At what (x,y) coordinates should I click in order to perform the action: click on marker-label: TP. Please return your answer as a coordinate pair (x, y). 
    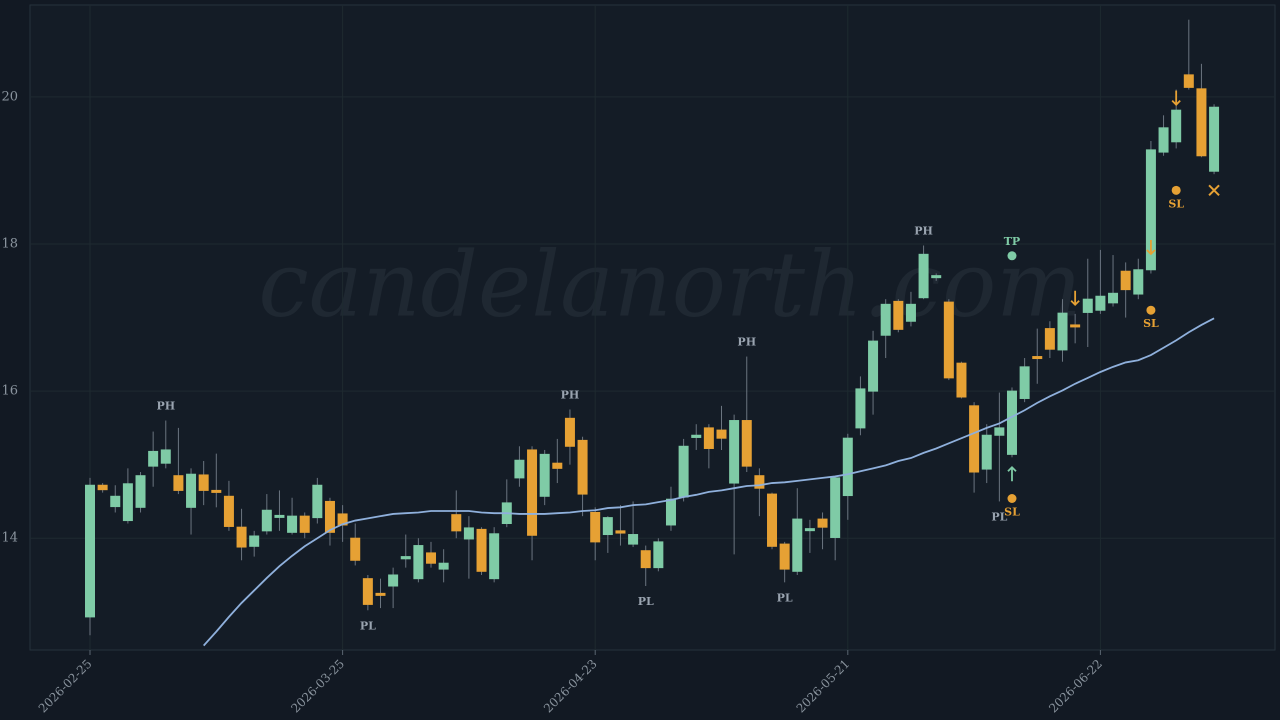
    Looking at the image, I should click on (1012, 241).